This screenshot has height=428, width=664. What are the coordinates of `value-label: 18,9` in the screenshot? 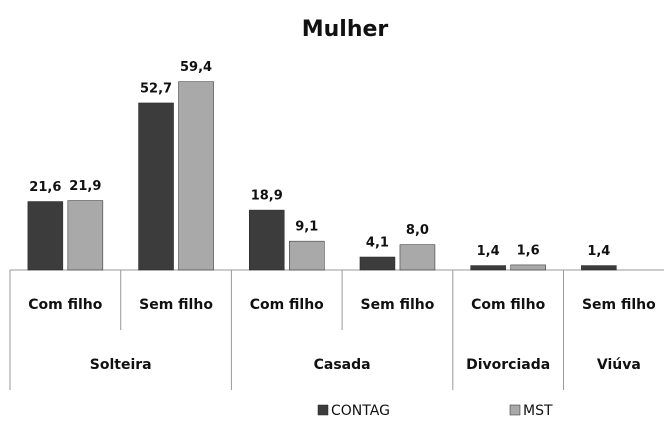 It's located at (267, 196).